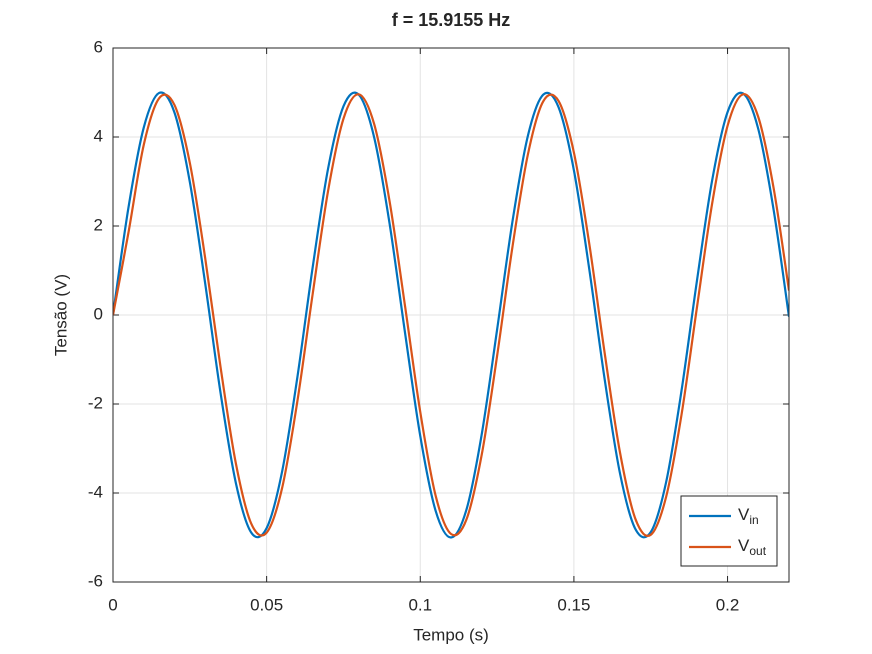  What do you see at coordinates (98, 135) in the screenshot?
I see `y-tick-label: 4` at bounding box center [98, 135].